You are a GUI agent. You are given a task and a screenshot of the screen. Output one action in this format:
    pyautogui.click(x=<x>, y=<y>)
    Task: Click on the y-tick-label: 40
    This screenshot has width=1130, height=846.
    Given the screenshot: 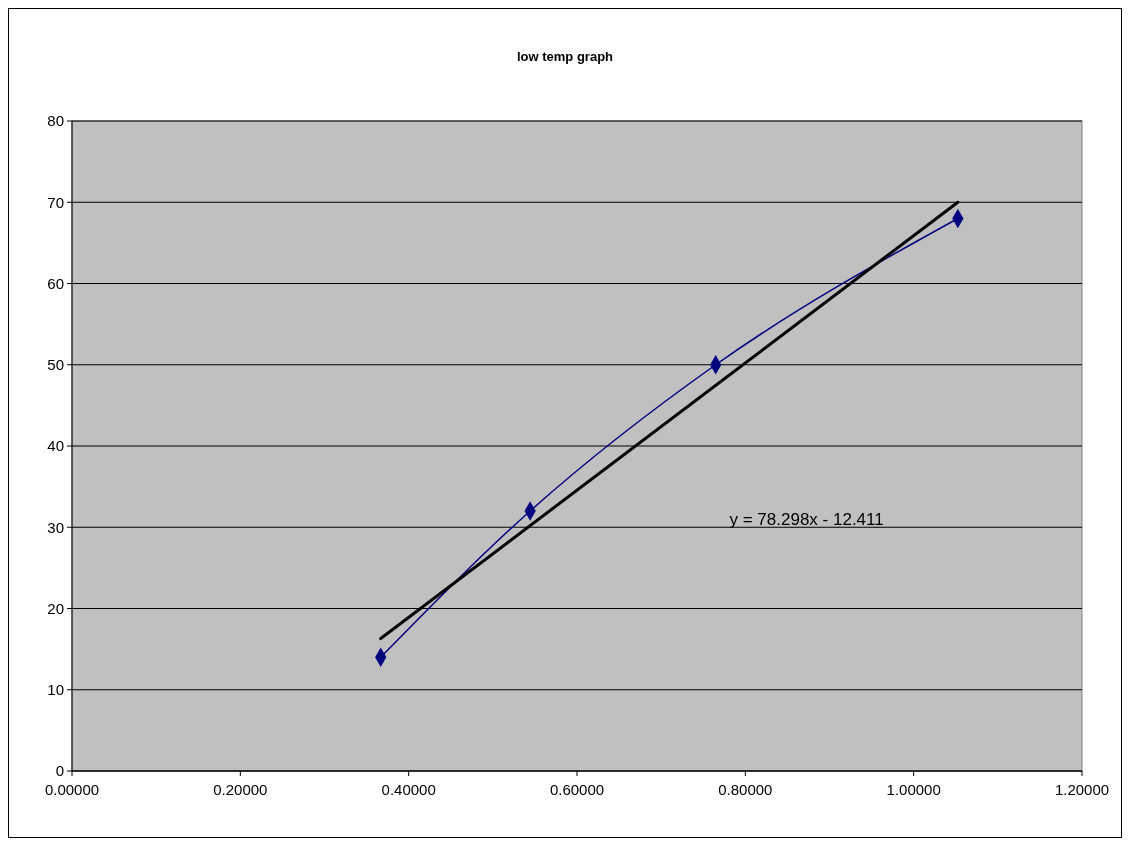 What is the action you would take?
    pyautogui.click(x=55, y=446)
    